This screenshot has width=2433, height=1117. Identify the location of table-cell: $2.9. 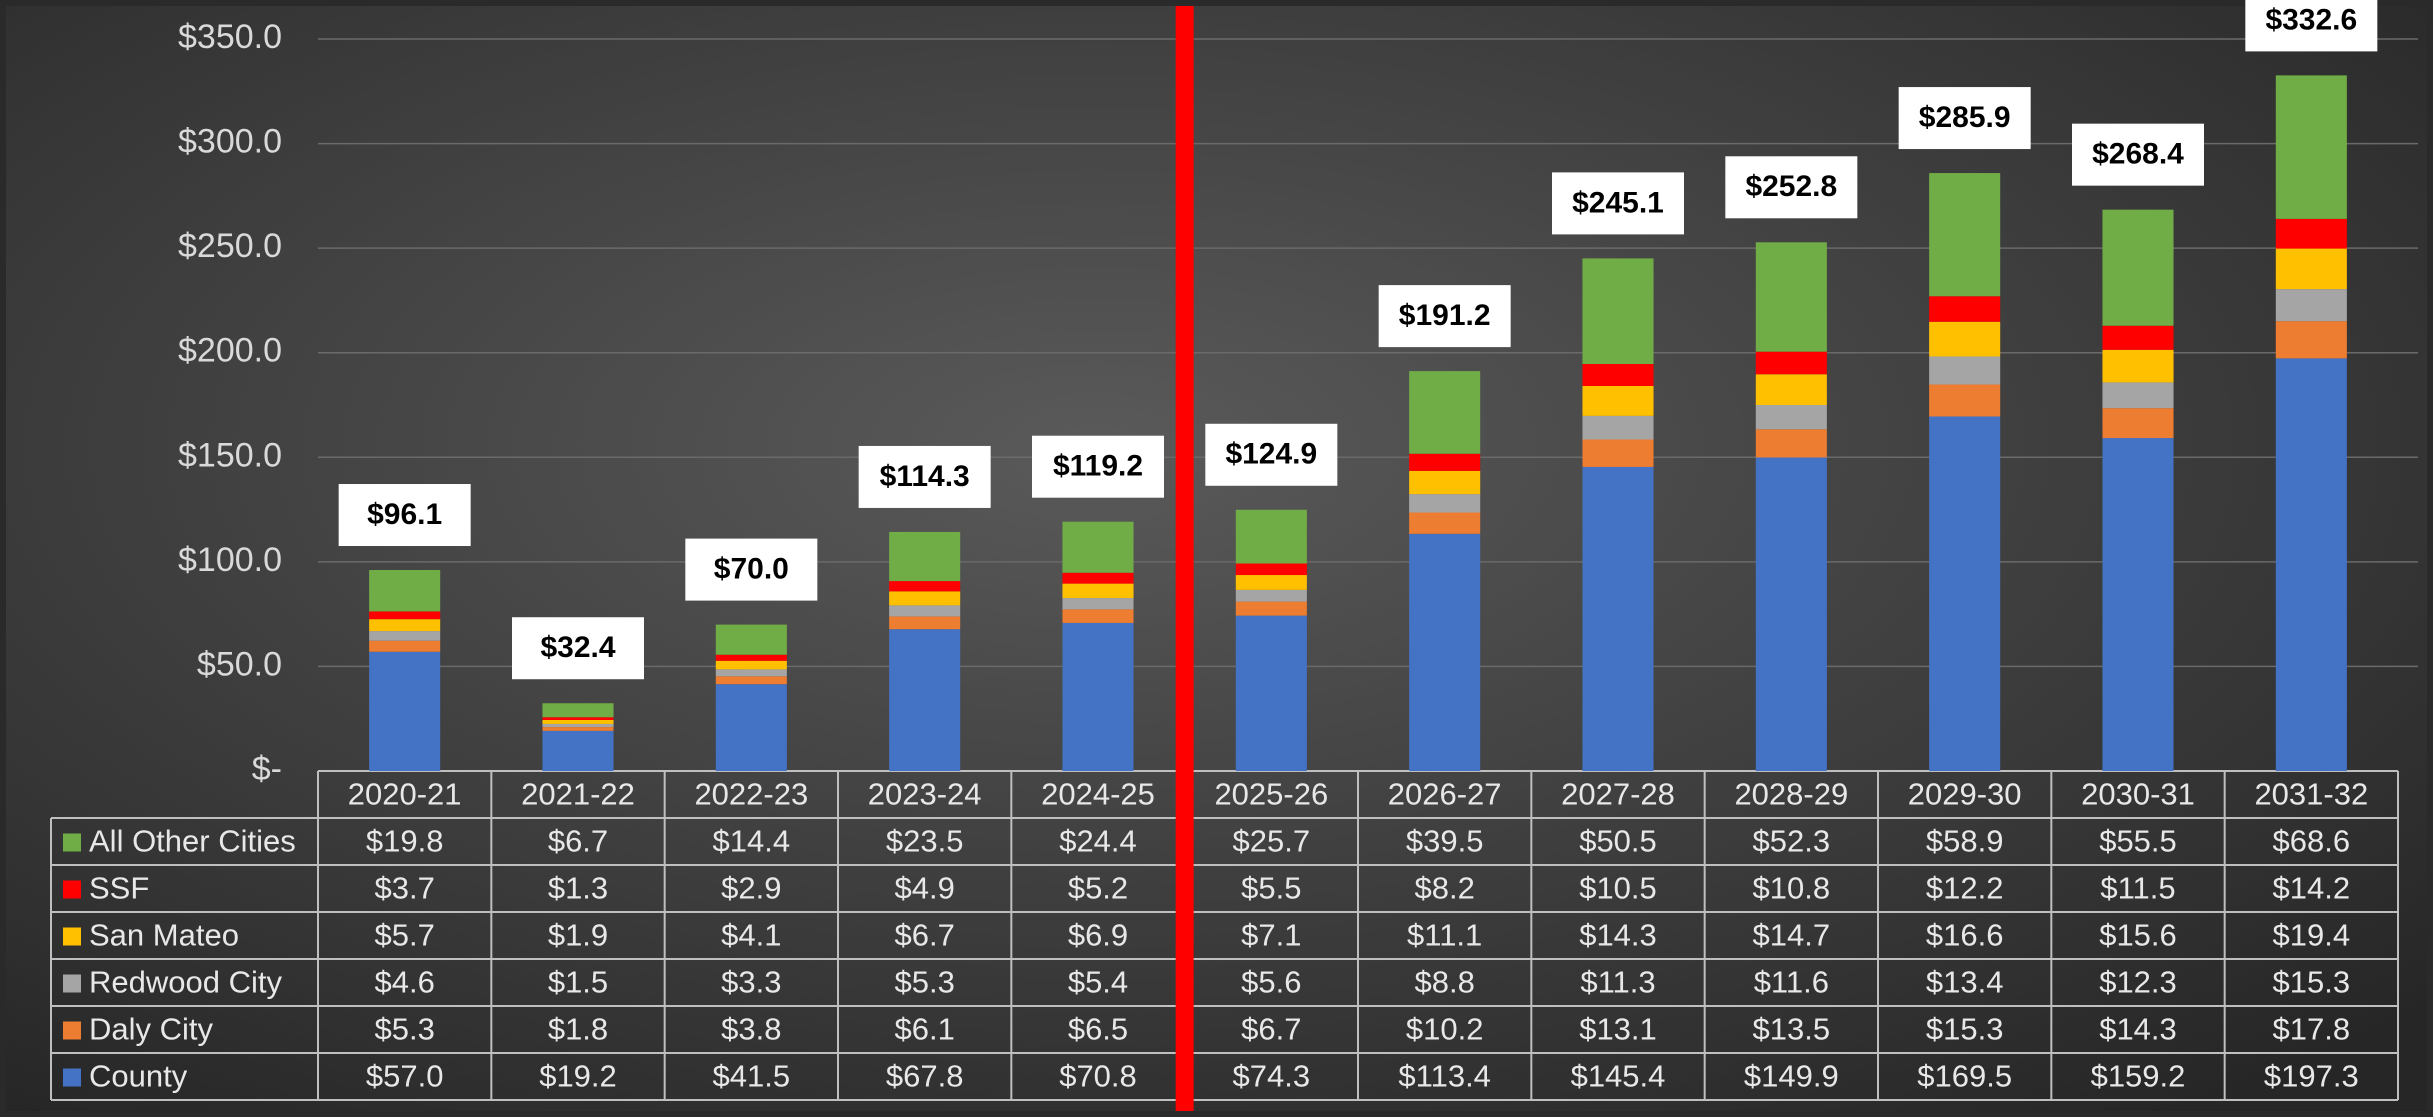
(751, 888).